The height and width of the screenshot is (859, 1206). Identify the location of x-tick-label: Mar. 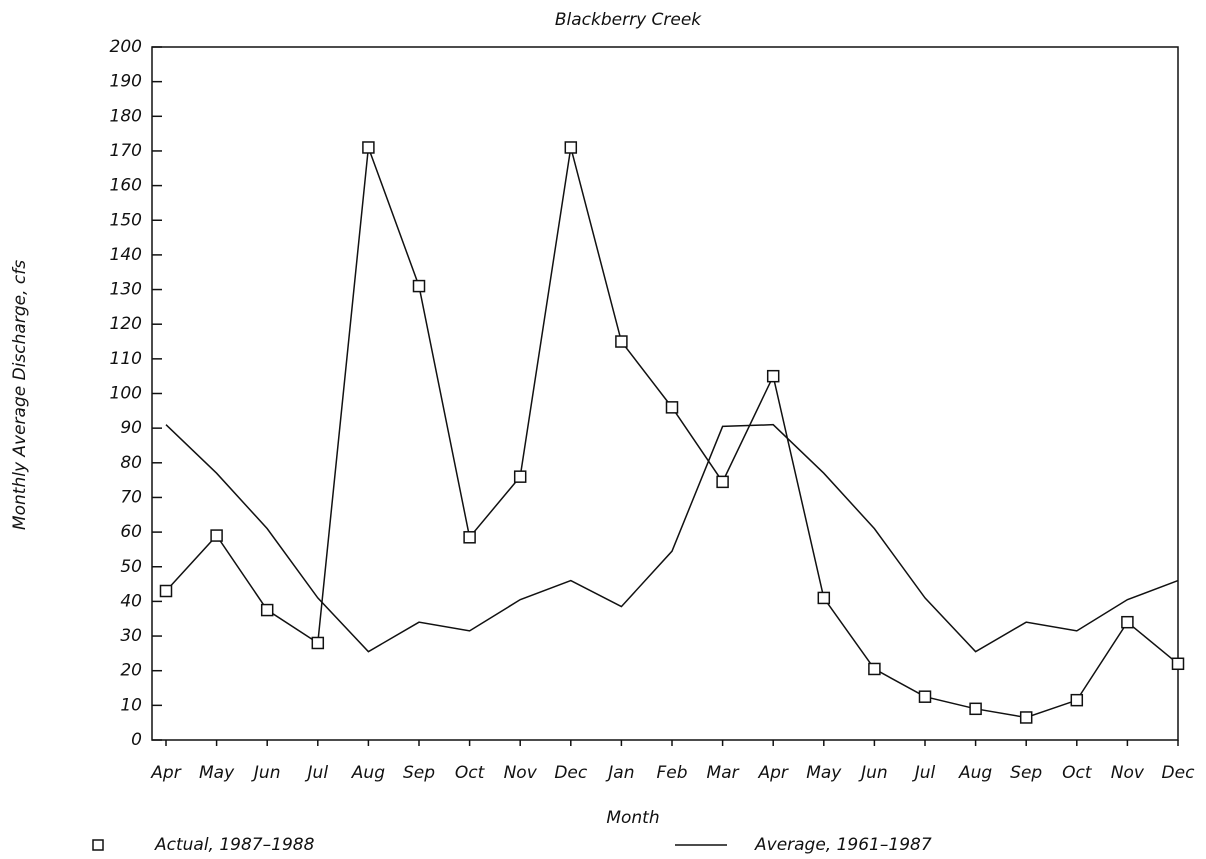
(723, 773).